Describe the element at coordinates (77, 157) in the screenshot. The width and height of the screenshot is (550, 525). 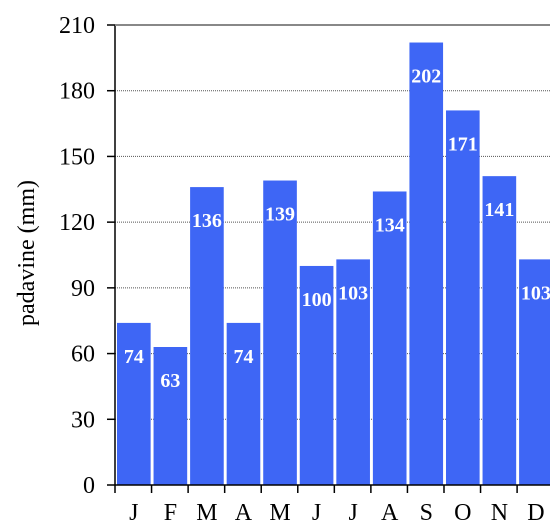
I see `y-tick-label: 150` at that location.